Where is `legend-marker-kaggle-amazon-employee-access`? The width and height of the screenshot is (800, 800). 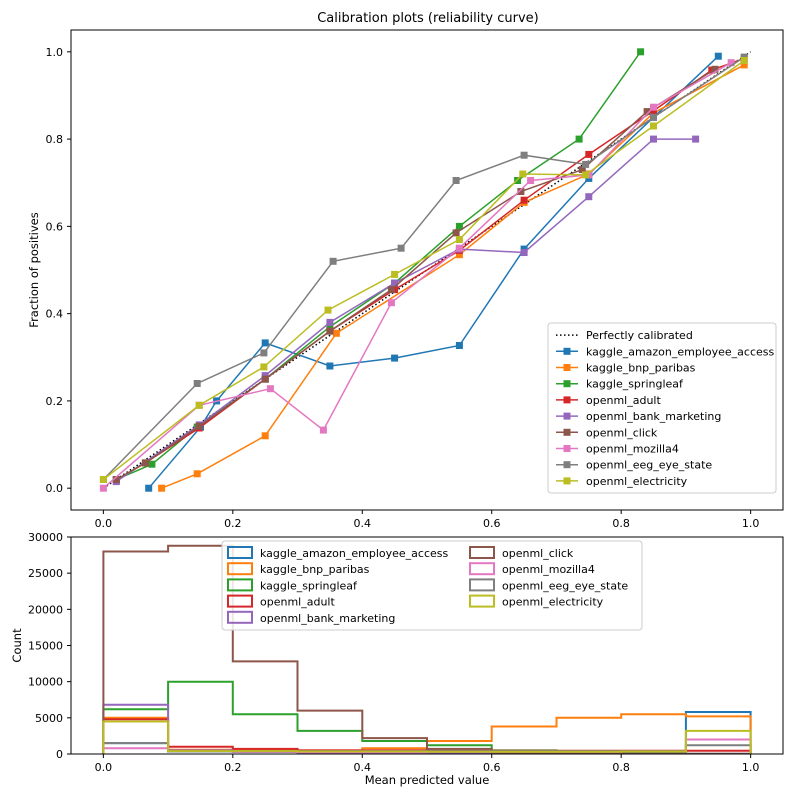 legend-marker-kaggle-amazon-employee-access is located at coordinates (567, 351).